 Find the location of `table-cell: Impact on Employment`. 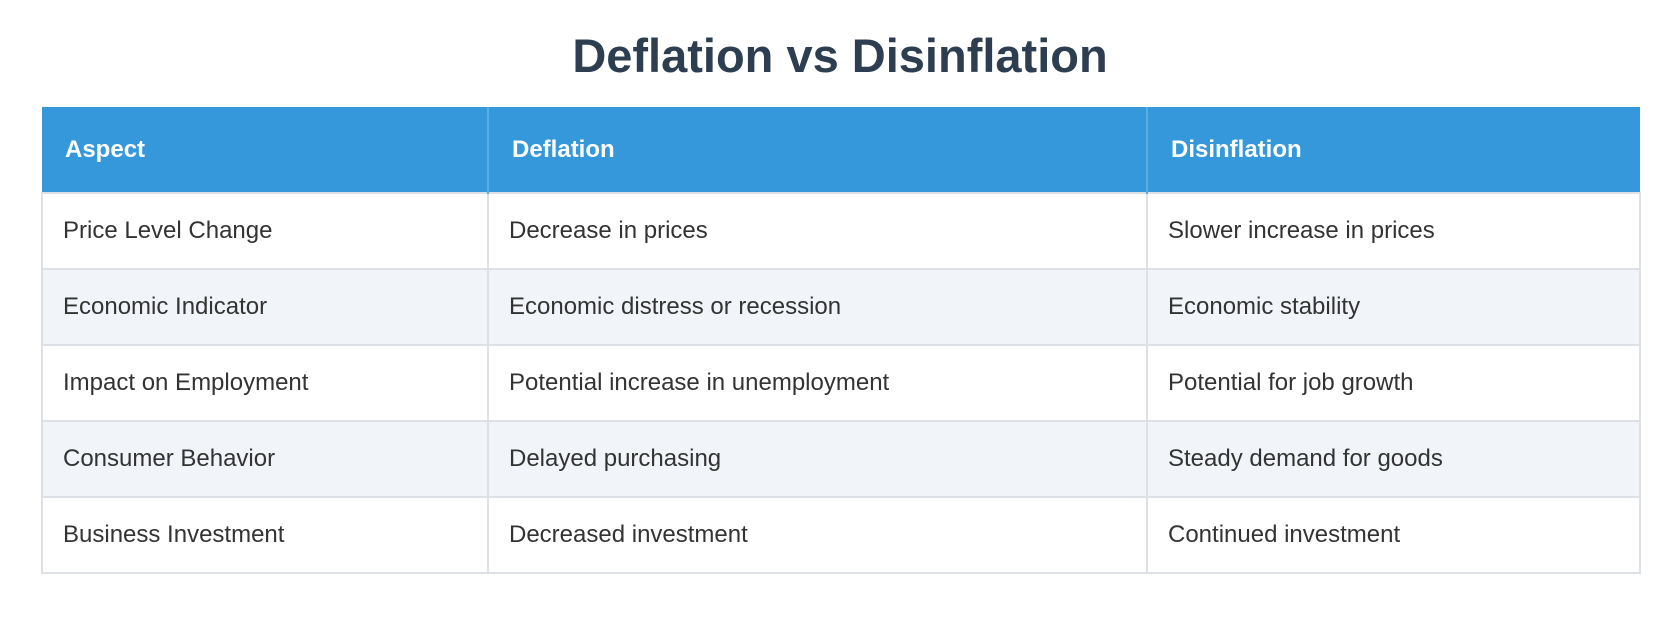

table-cell: Impact on Employment is located at coordinates (265, 383).